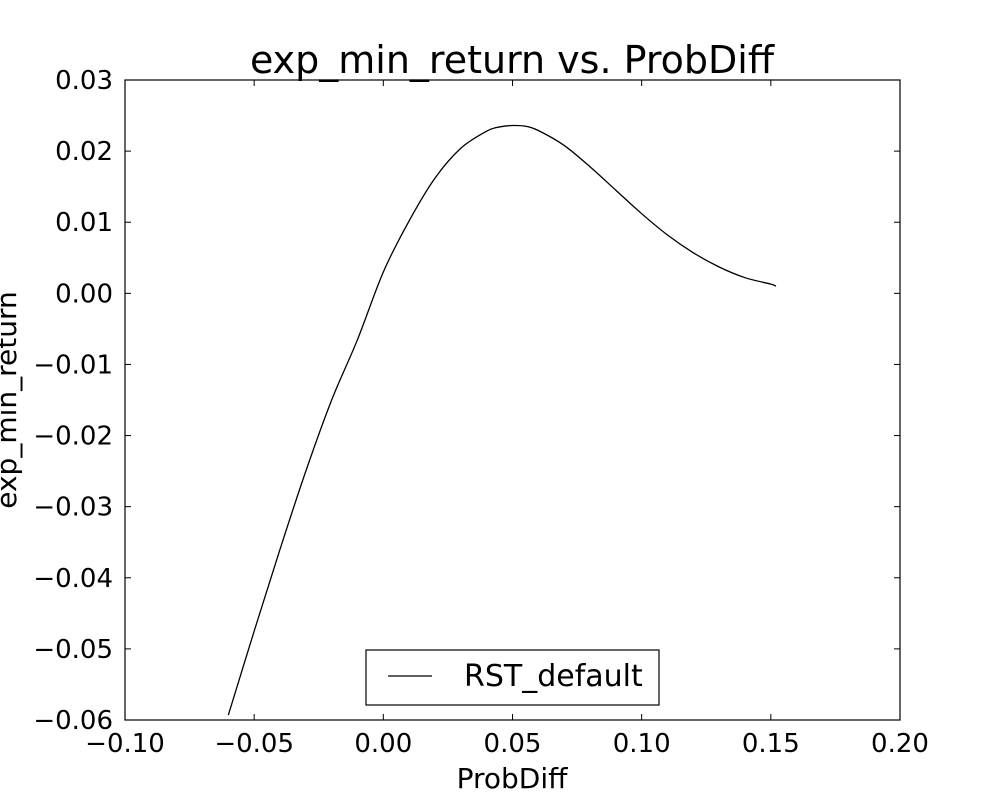 This screenshot has height=800, width=1000. I want to click on y-tick-label: −0.02, so click(73, 437).